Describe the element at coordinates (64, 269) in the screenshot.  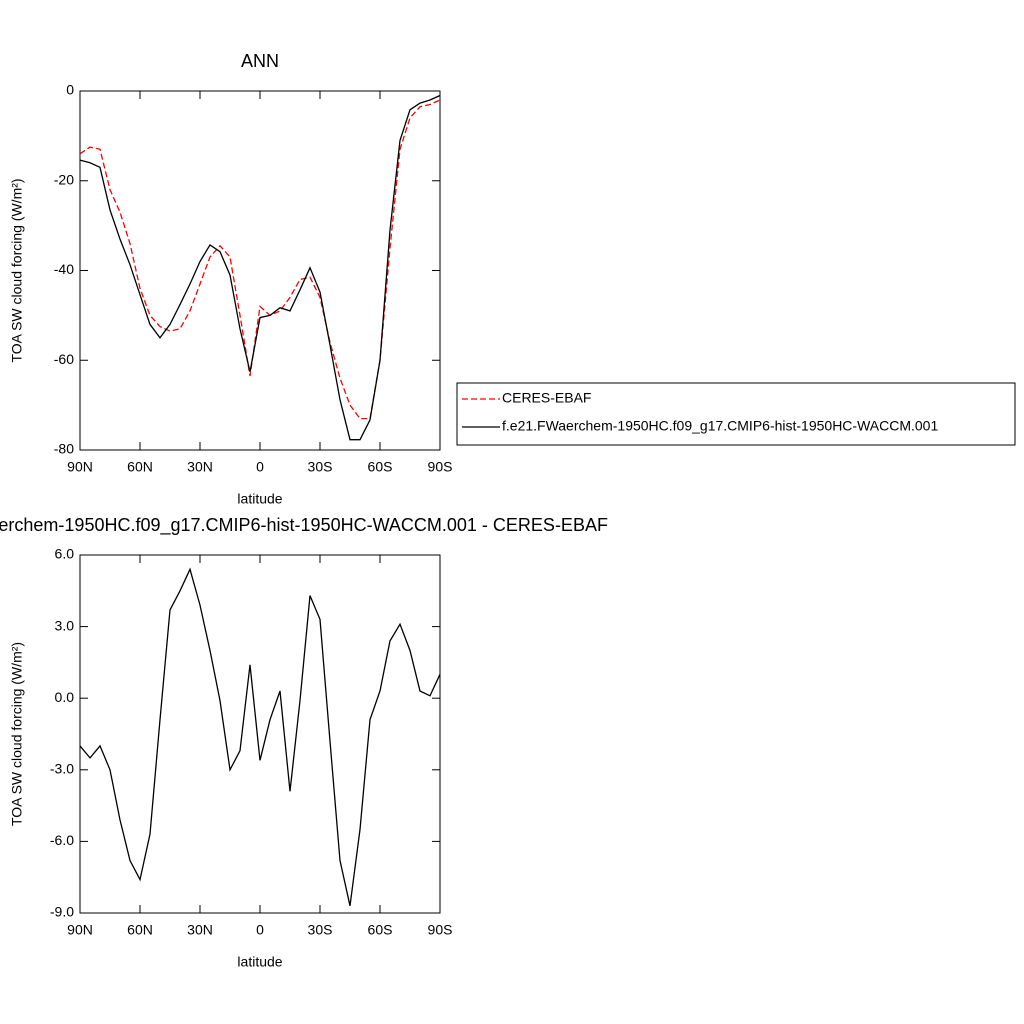
I see `y-tick-label: -40` at that location.